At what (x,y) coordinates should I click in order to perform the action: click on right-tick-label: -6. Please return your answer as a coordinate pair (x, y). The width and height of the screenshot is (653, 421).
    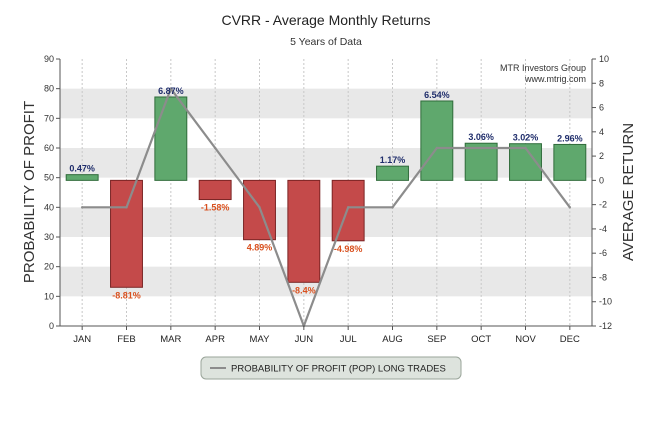
    Looking at the image, I should click on (603, 253).